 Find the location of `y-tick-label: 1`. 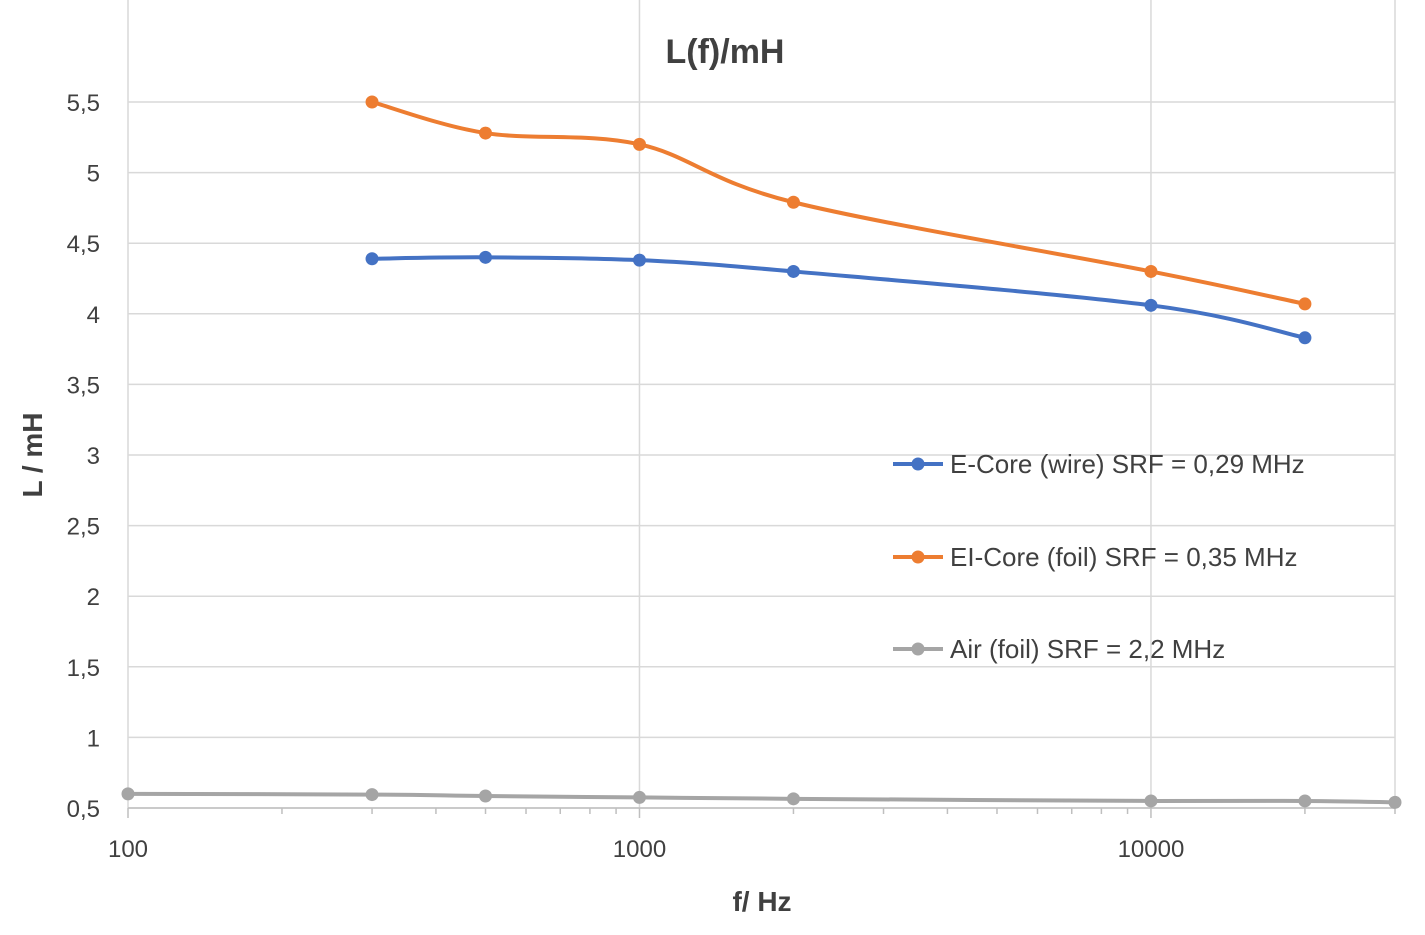

y-tick-label: 1 is located at coordinates (93, 738).